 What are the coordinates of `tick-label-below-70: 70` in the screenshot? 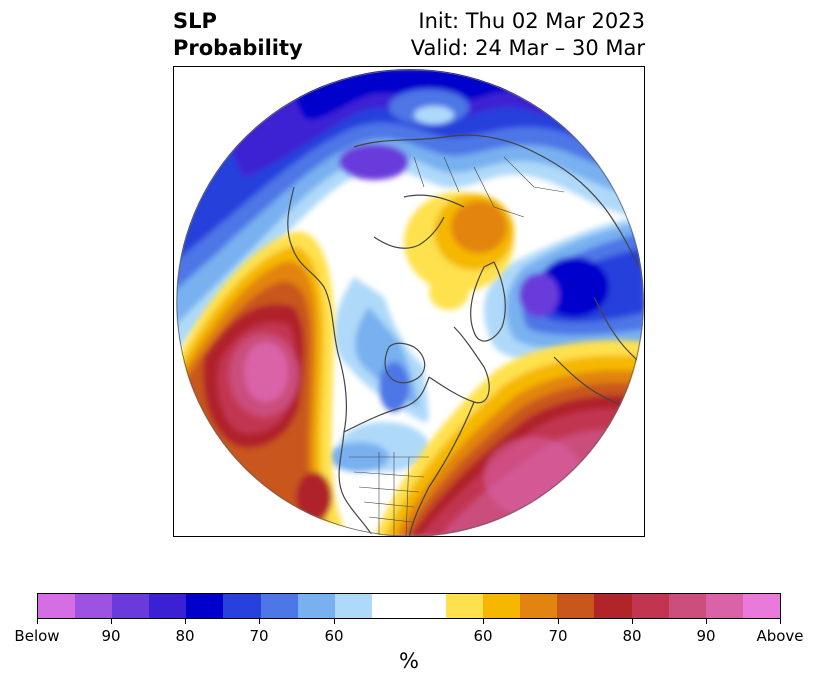 It's located at (259, 636).